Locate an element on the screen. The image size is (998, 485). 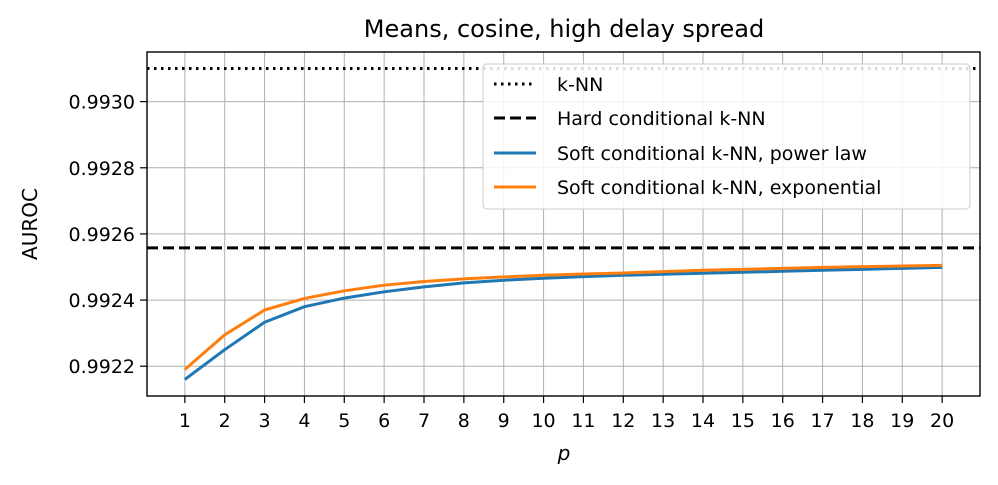
x-tick-label: 5 is located at coordinates (344, 421).